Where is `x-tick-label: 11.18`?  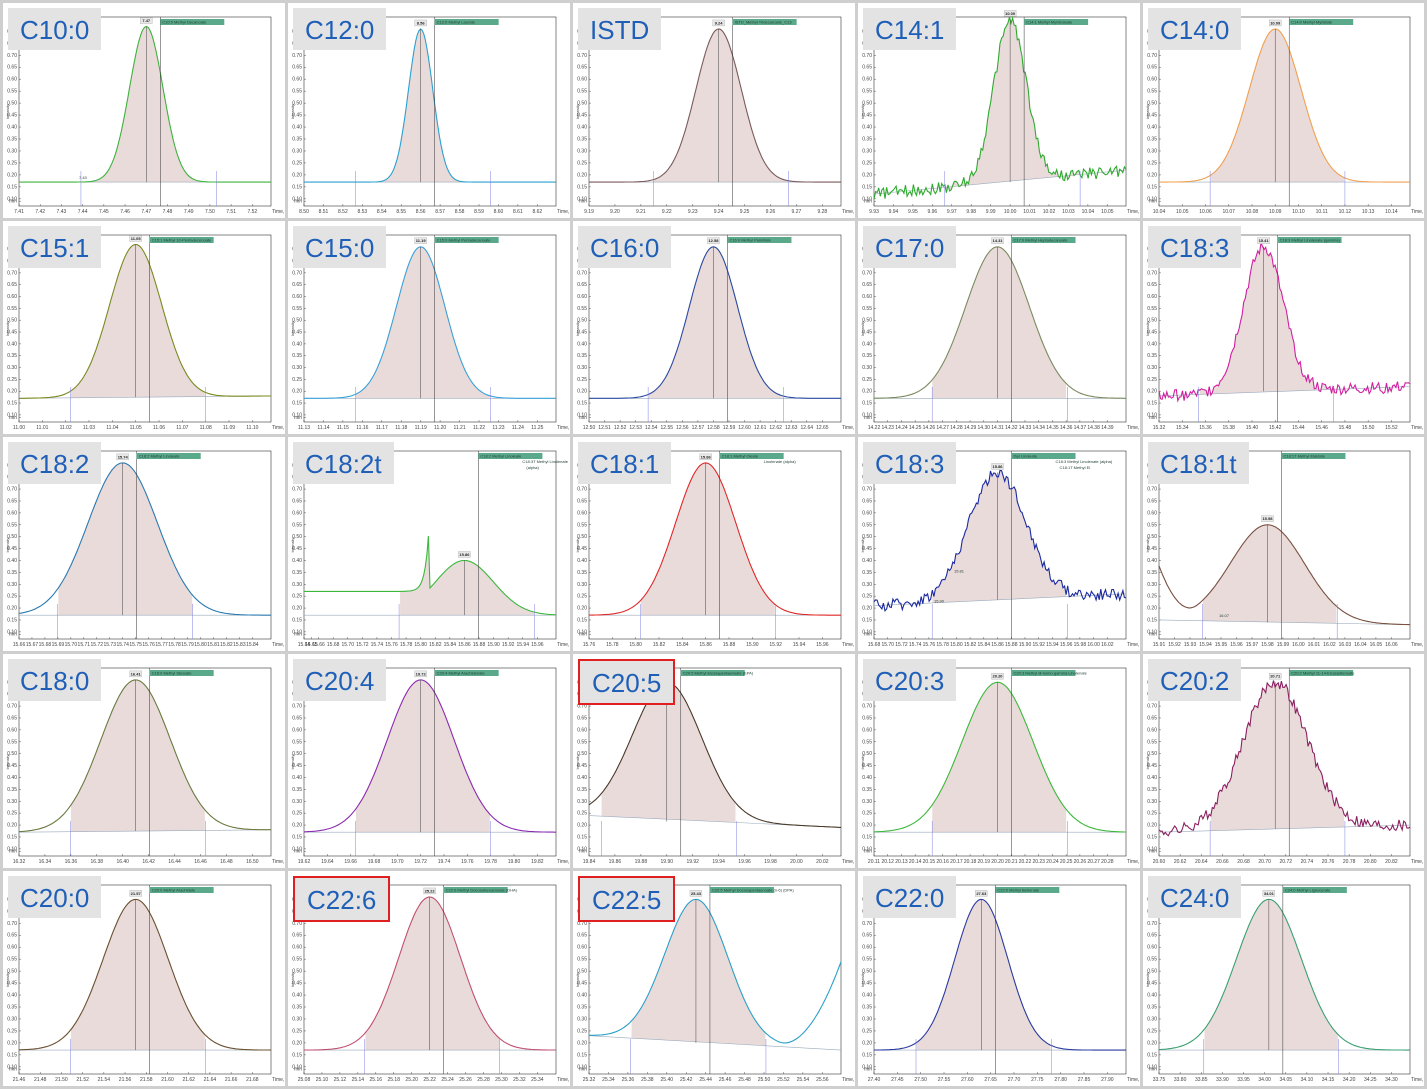 x-tick-label: 11.18 is located at coordinates (401, 428).